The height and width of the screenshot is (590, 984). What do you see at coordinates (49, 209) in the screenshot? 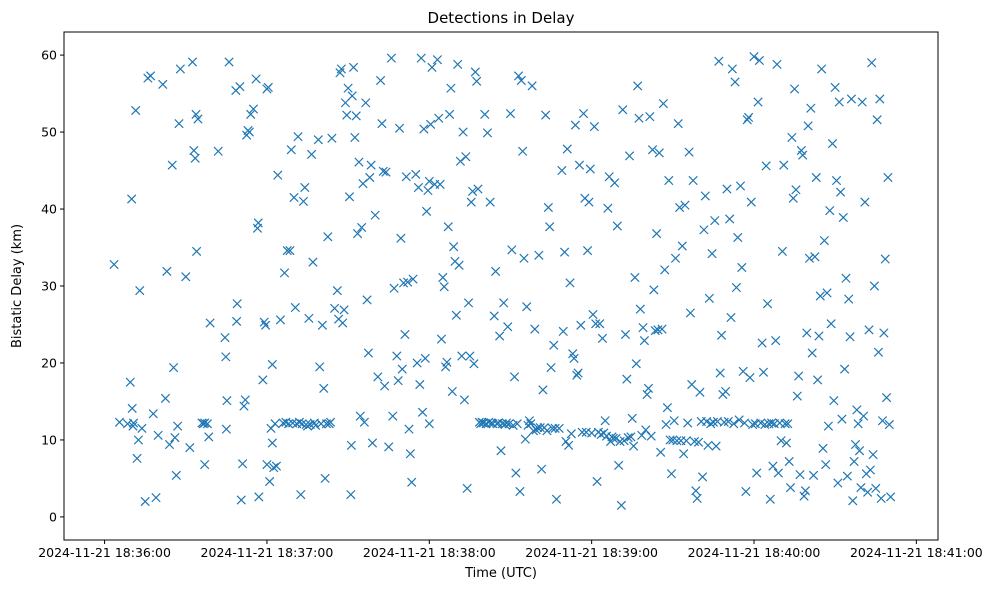
I see `y-tick-label: 40` at bounding box center [49, 209].